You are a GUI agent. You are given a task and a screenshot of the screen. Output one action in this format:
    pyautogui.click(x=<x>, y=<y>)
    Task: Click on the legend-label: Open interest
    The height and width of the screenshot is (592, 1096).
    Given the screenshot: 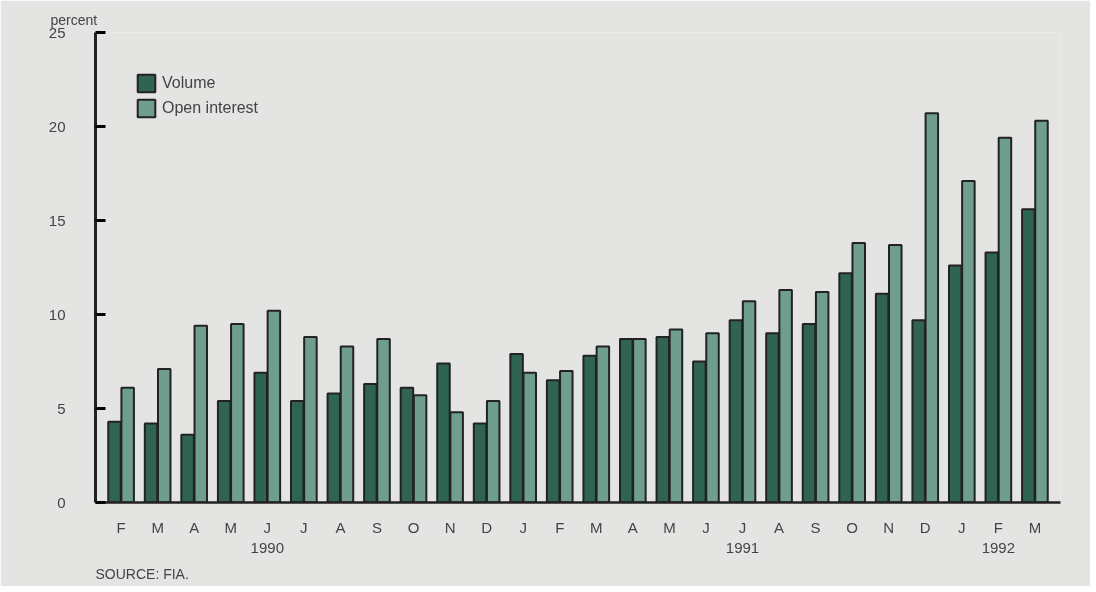 What is the action you would take?
    pyautogui.click(x=210, y=108)
    